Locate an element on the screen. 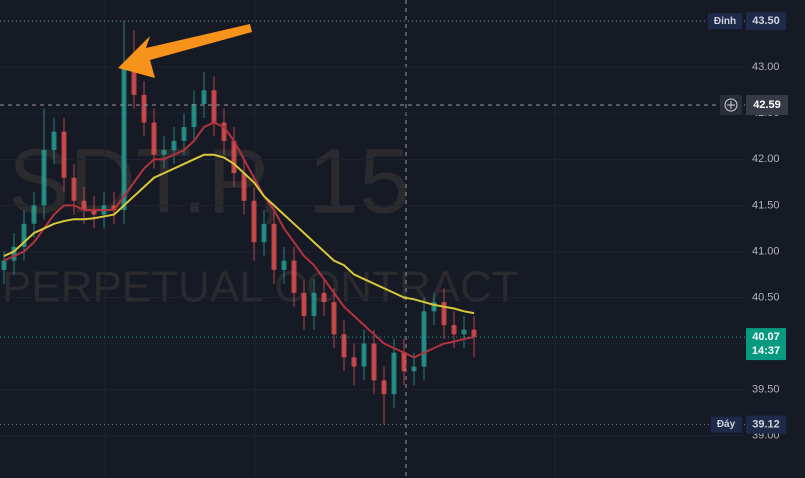 The height and width of the screenshot is (478, 805). crosshair-icon is located at coordinates (731, 105).